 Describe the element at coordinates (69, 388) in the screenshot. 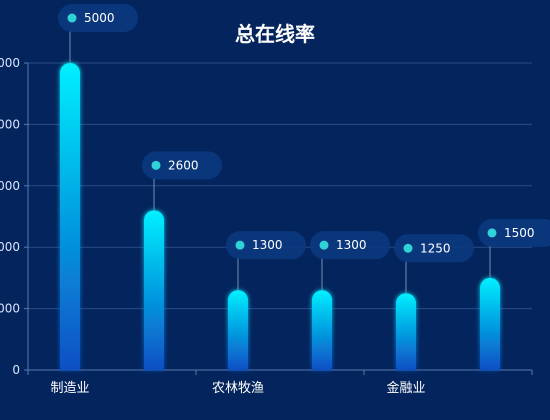

I see `x-category-label: 制造业` at that location.